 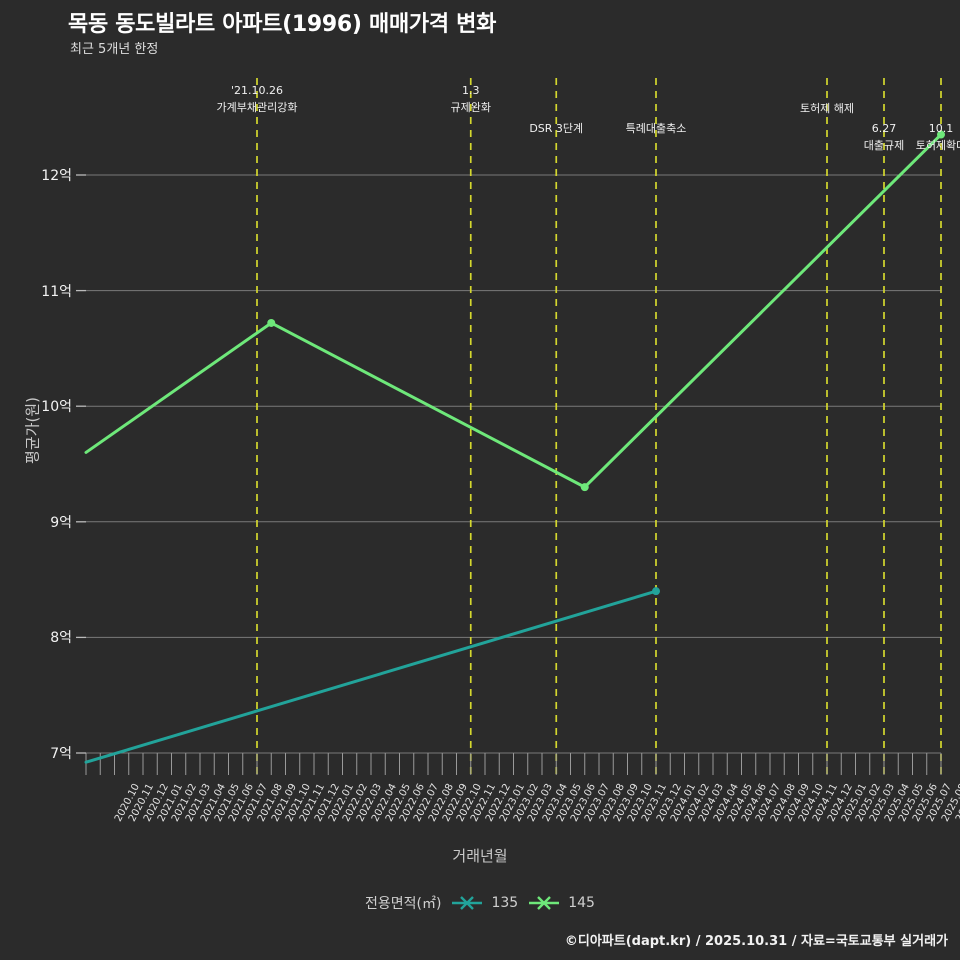 What do you see at coordinates (480, 856) in the screenshot?
I see `x-axis-title: 거래년월` at bounding box center [480, 856].